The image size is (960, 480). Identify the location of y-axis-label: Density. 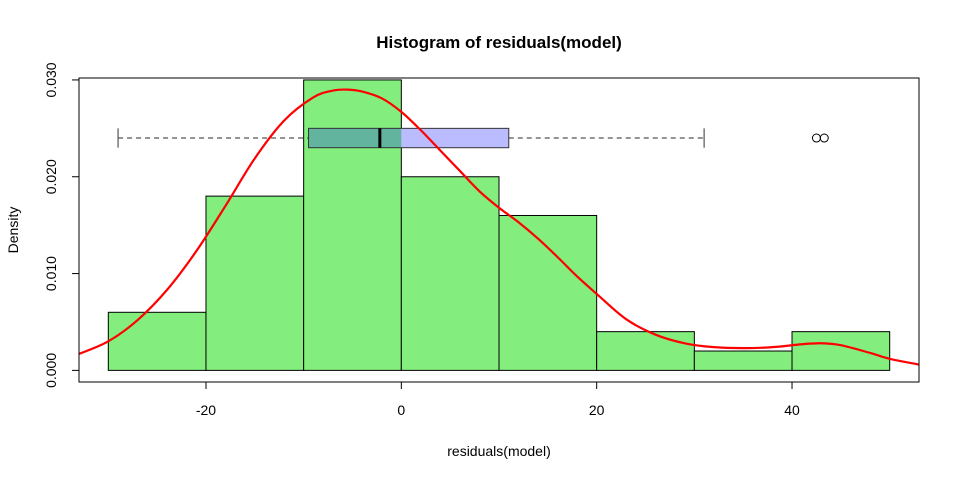
(13, 230).